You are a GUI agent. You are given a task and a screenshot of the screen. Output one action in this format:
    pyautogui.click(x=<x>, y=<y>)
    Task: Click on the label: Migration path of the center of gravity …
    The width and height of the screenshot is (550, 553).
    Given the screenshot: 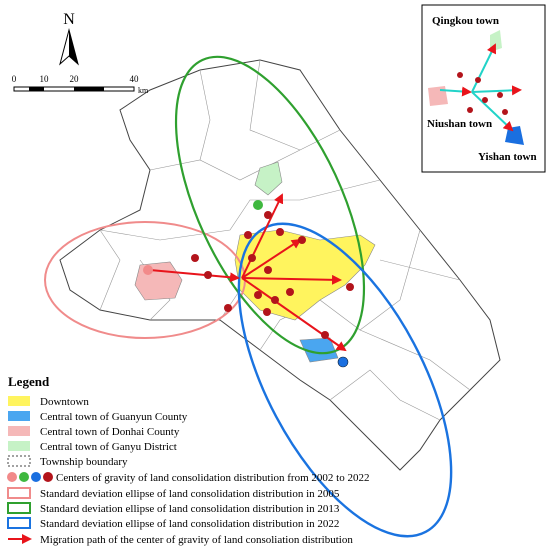 What is the action you would take?
    pyautogui.click(x=196, y=540)
    